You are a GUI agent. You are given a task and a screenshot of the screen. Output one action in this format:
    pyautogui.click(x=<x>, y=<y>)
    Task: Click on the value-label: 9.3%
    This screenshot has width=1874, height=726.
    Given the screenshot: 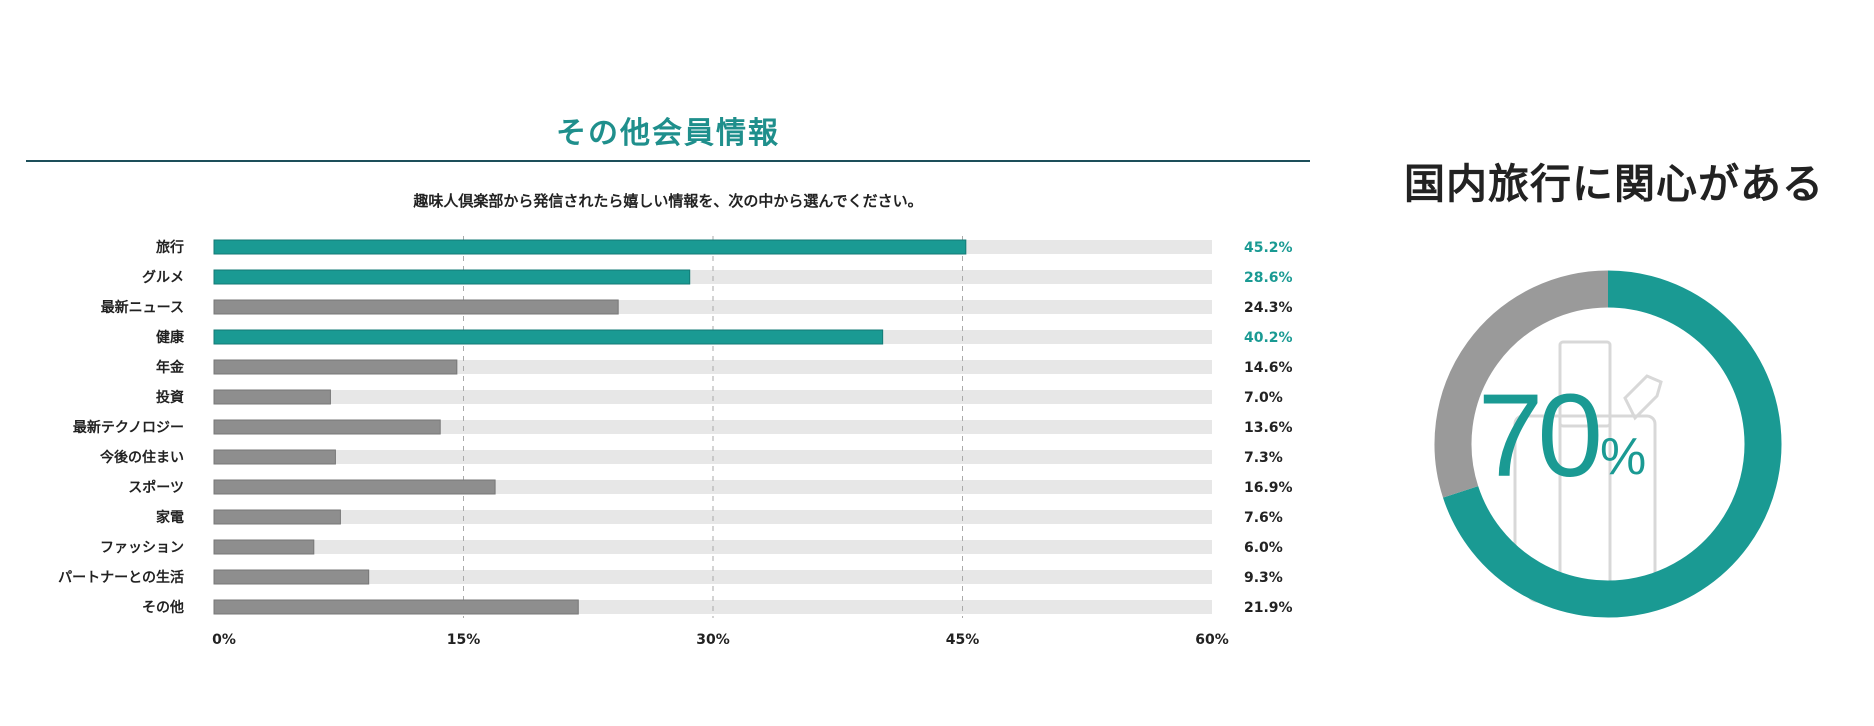 What is the action you would take?
    pyautogui.click(x=1263, y=578)
    